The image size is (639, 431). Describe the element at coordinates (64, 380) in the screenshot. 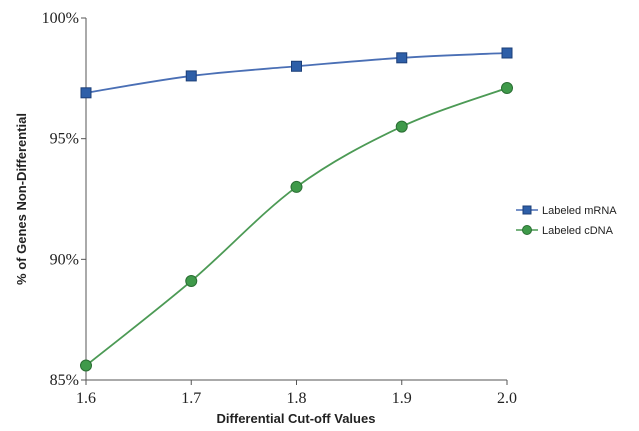

I see `y-tick-label: 85%` at that location.